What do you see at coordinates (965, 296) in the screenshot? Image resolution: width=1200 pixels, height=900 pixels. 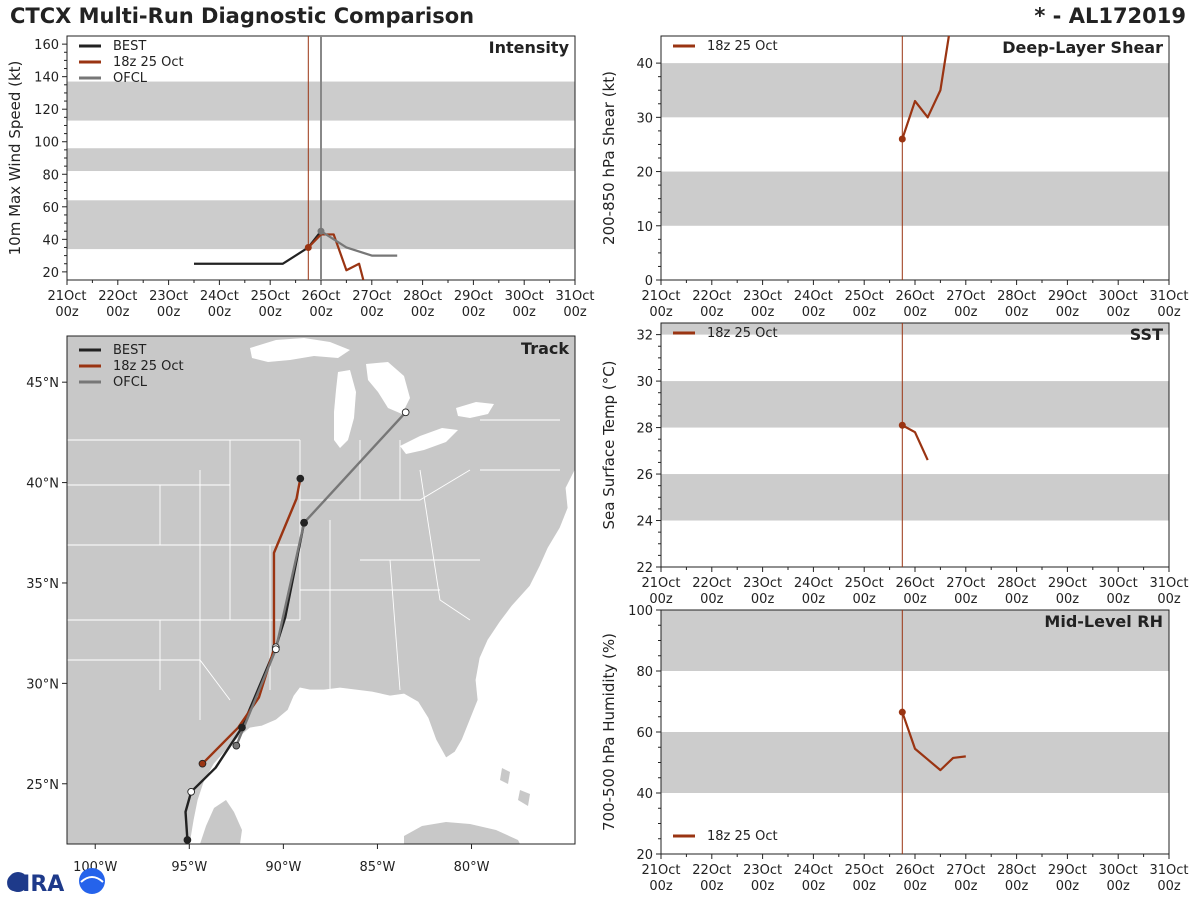 I see `shear-xtick-label-6: 27Oct` at bounding box center [965, 296].